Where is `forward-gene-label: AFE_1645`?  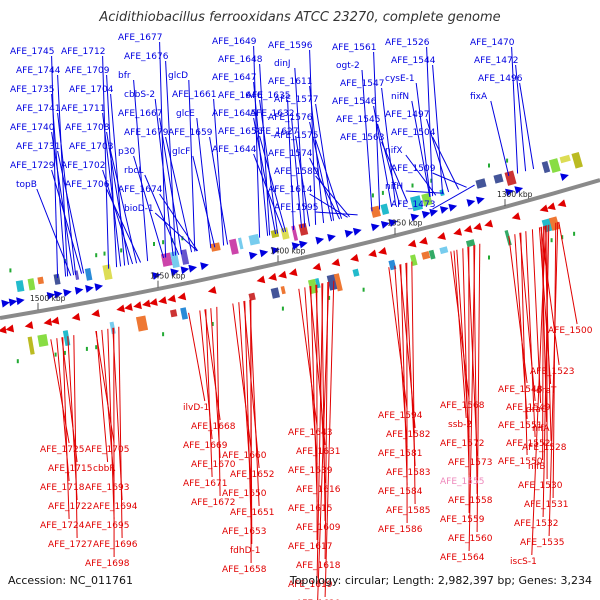
forward-gene-label: AFE_1645 is located at coordinates (234, 114).